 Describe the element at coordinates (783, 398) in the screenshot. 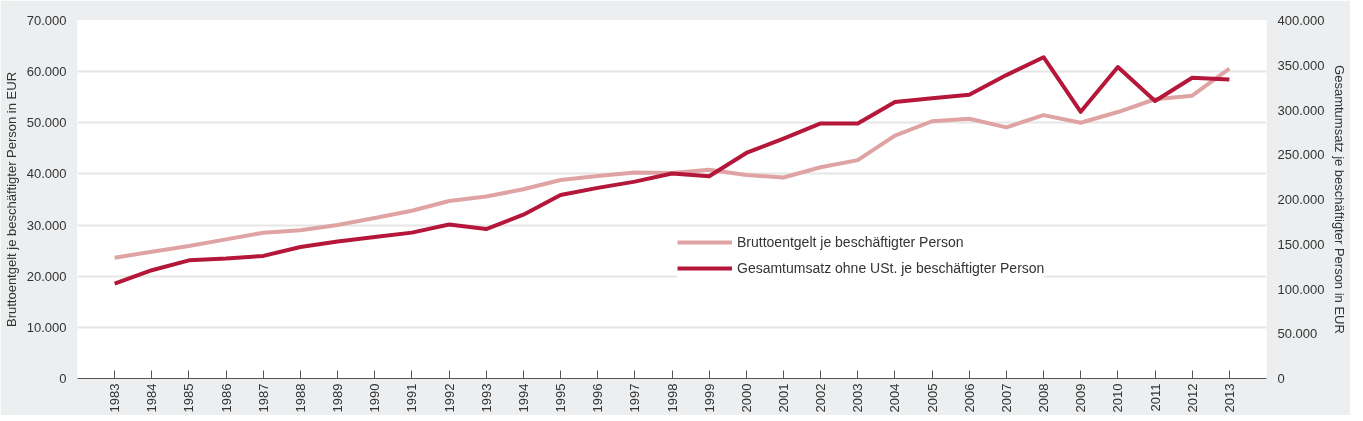

I see `x-tick-label: 2001` at that location.